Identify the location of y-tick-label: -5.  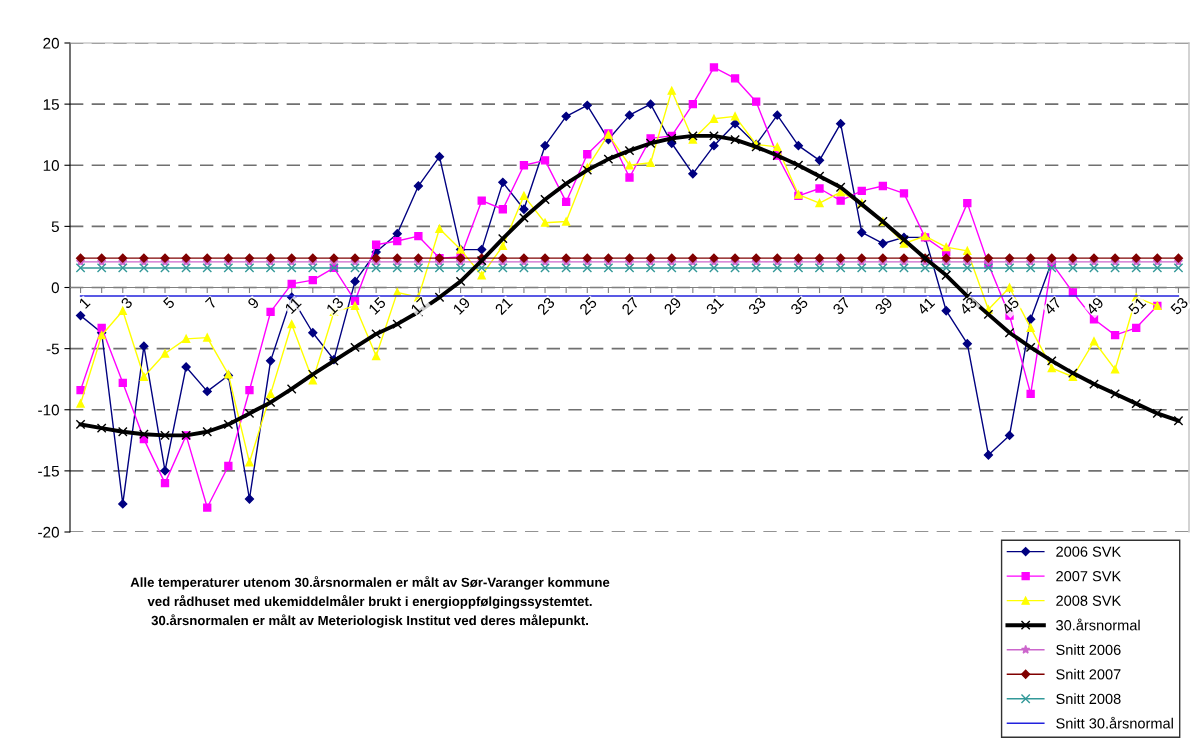
(52, 349).